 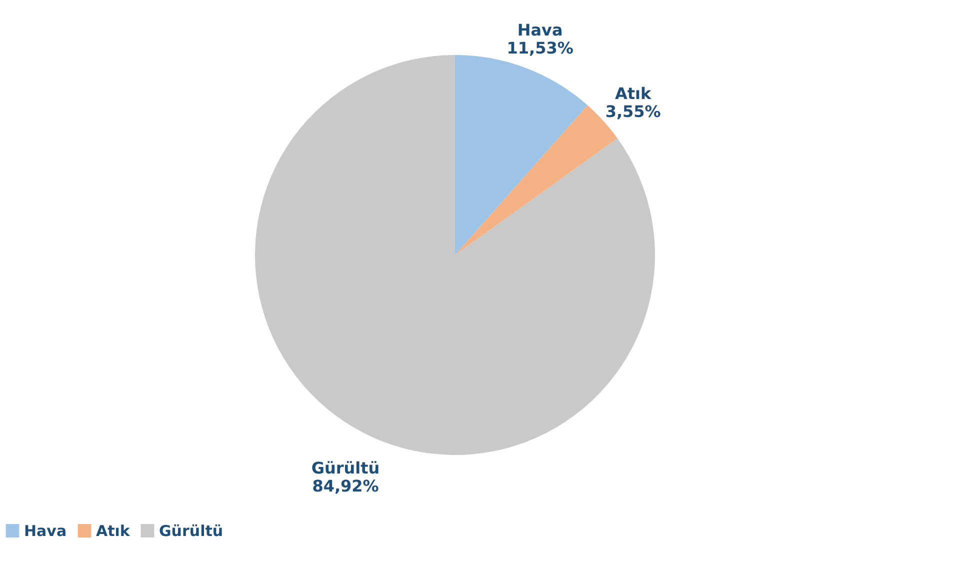 What do you see at coordinates (345, 486) in the screenshot?
I see `data-label: 84,92%` at bounding box center [345, 486].